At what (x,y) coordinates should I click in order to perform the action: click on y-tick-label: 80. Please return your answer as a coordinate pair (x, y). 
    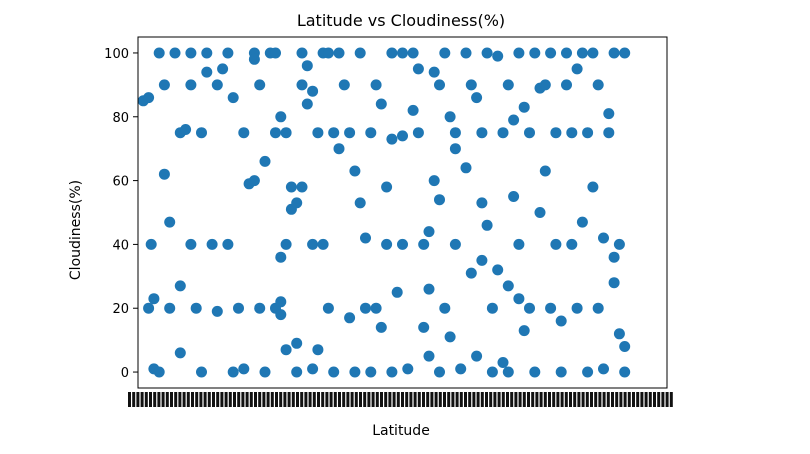
    Looking at the image, I should click on (120, 118).